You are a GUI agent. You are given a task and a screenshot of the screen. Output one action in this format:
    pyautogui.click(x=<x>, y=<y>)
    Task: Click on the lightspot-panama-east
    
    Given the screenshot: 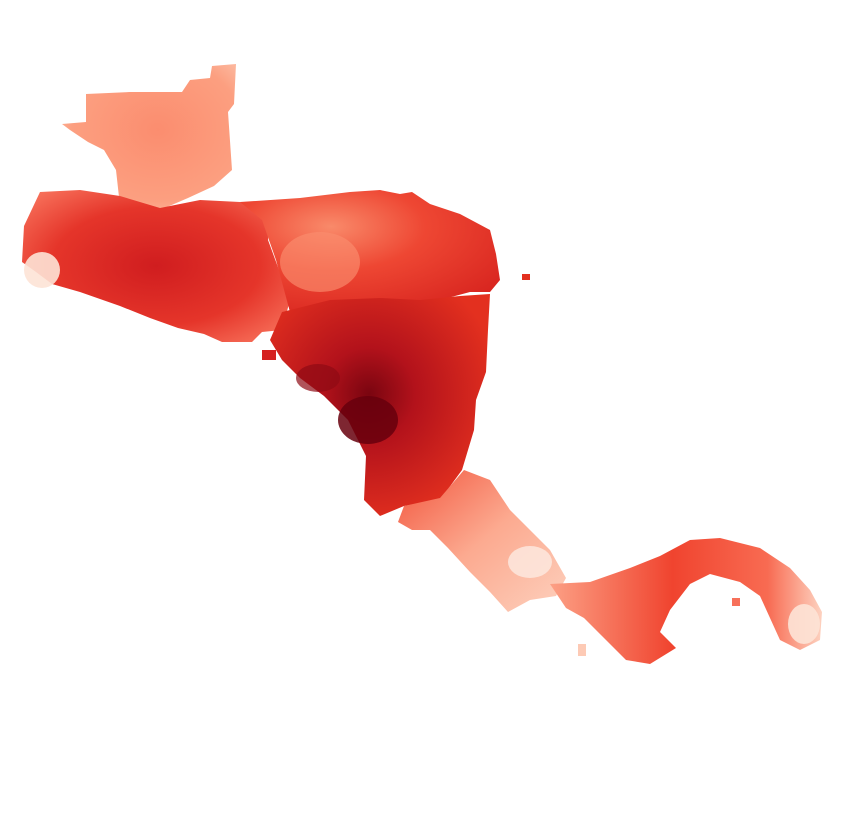 What is the action you would take?
    pyautogui.click(x=804, y=624)
    